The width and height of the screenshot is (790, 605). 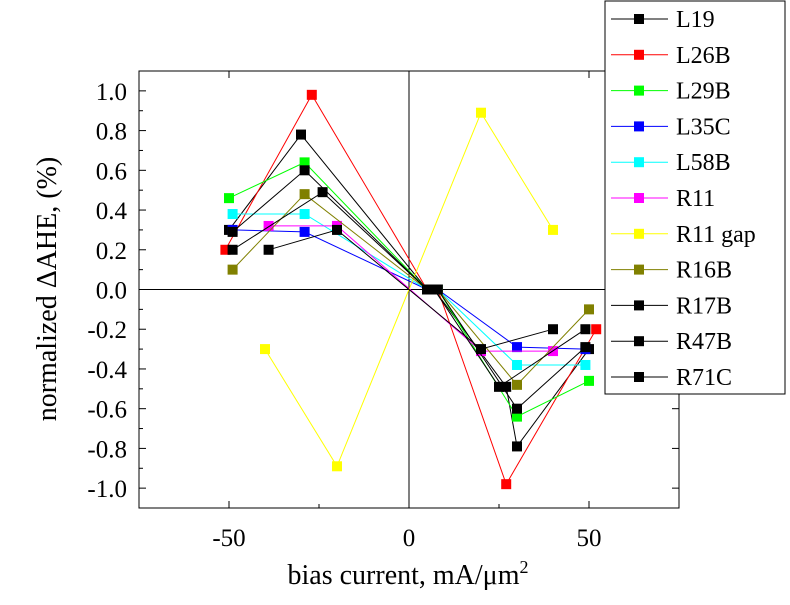 I want to click on legend-label: L26B, so click(x=703, y=56).